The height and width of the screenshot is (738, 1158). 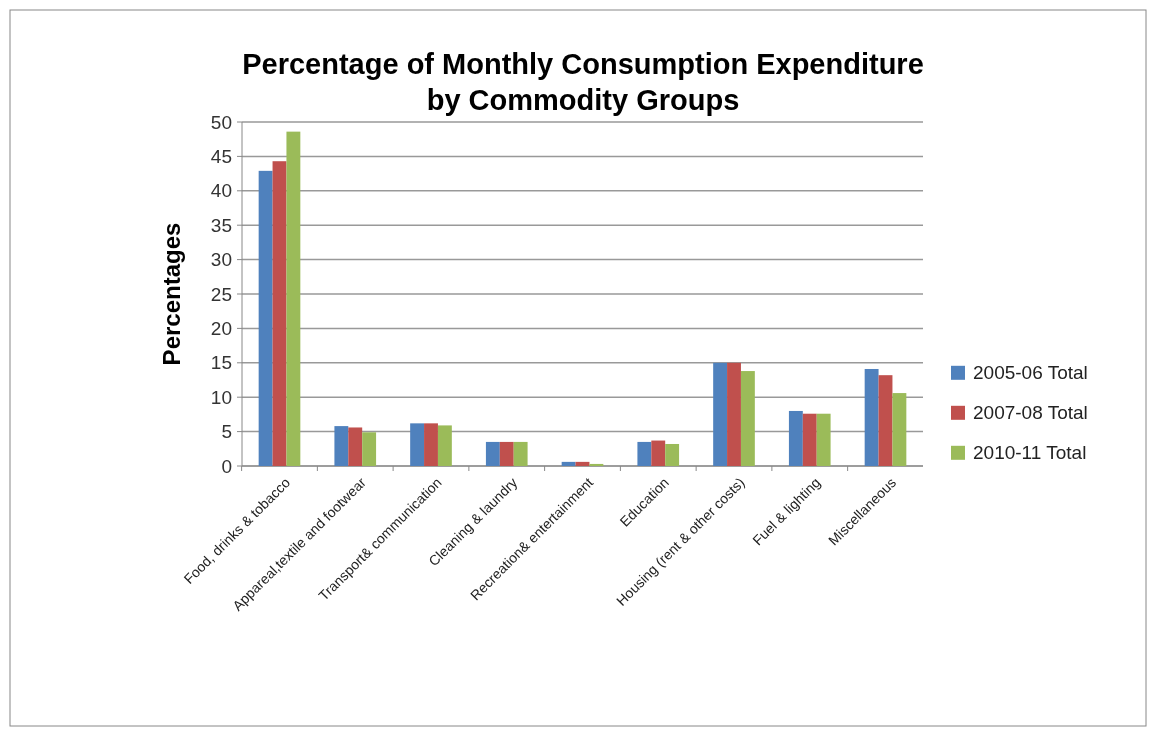 I want to click on y-tick-label: 20, so click(x=221, y=329).